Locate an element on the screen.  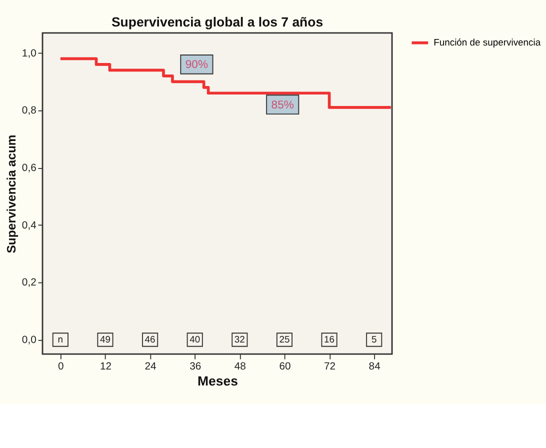
y-tick-label: 0,0 is located at coordinates (29, 340).